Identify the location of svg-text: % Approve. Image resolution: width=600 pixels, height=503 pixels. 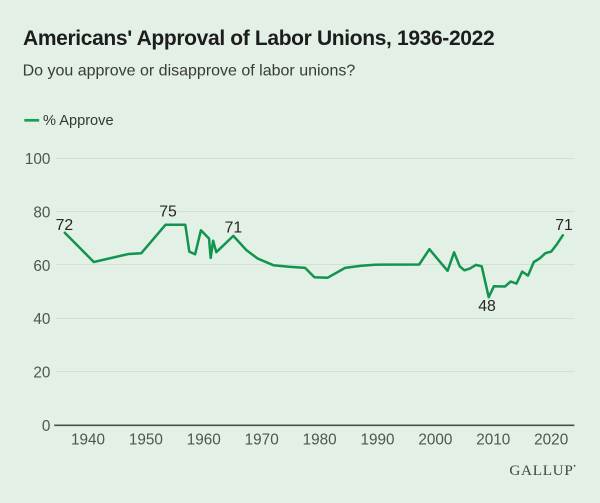
(78, 121).